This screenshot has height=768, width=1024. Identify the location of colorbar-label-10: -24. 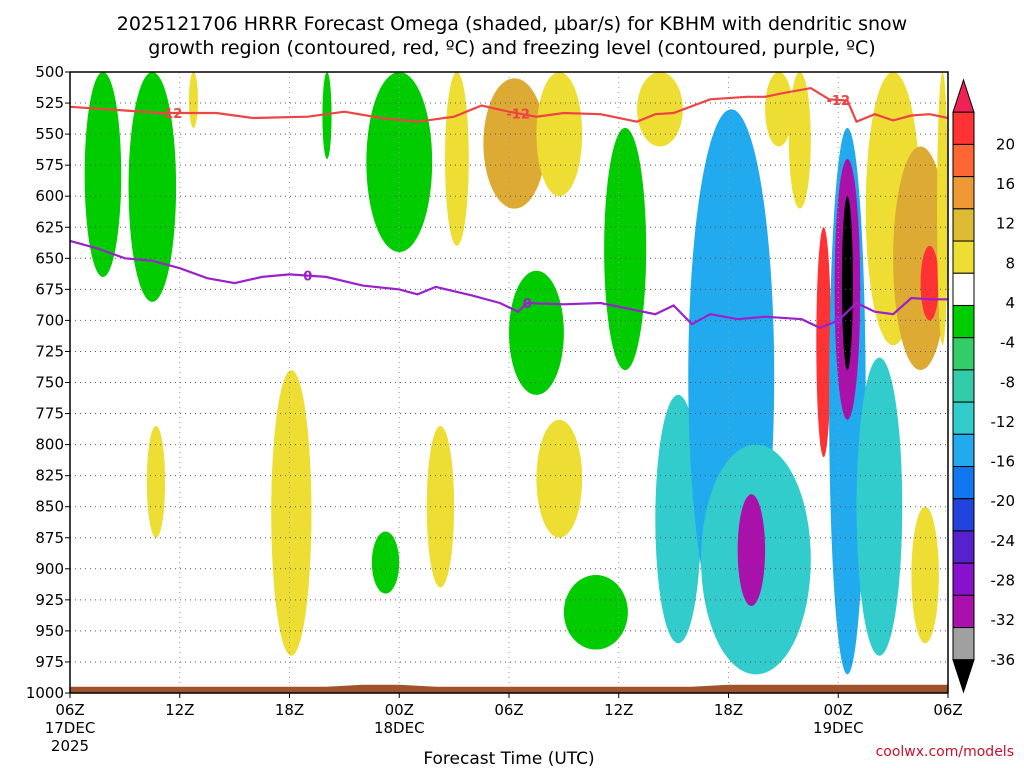
(1003, 541).